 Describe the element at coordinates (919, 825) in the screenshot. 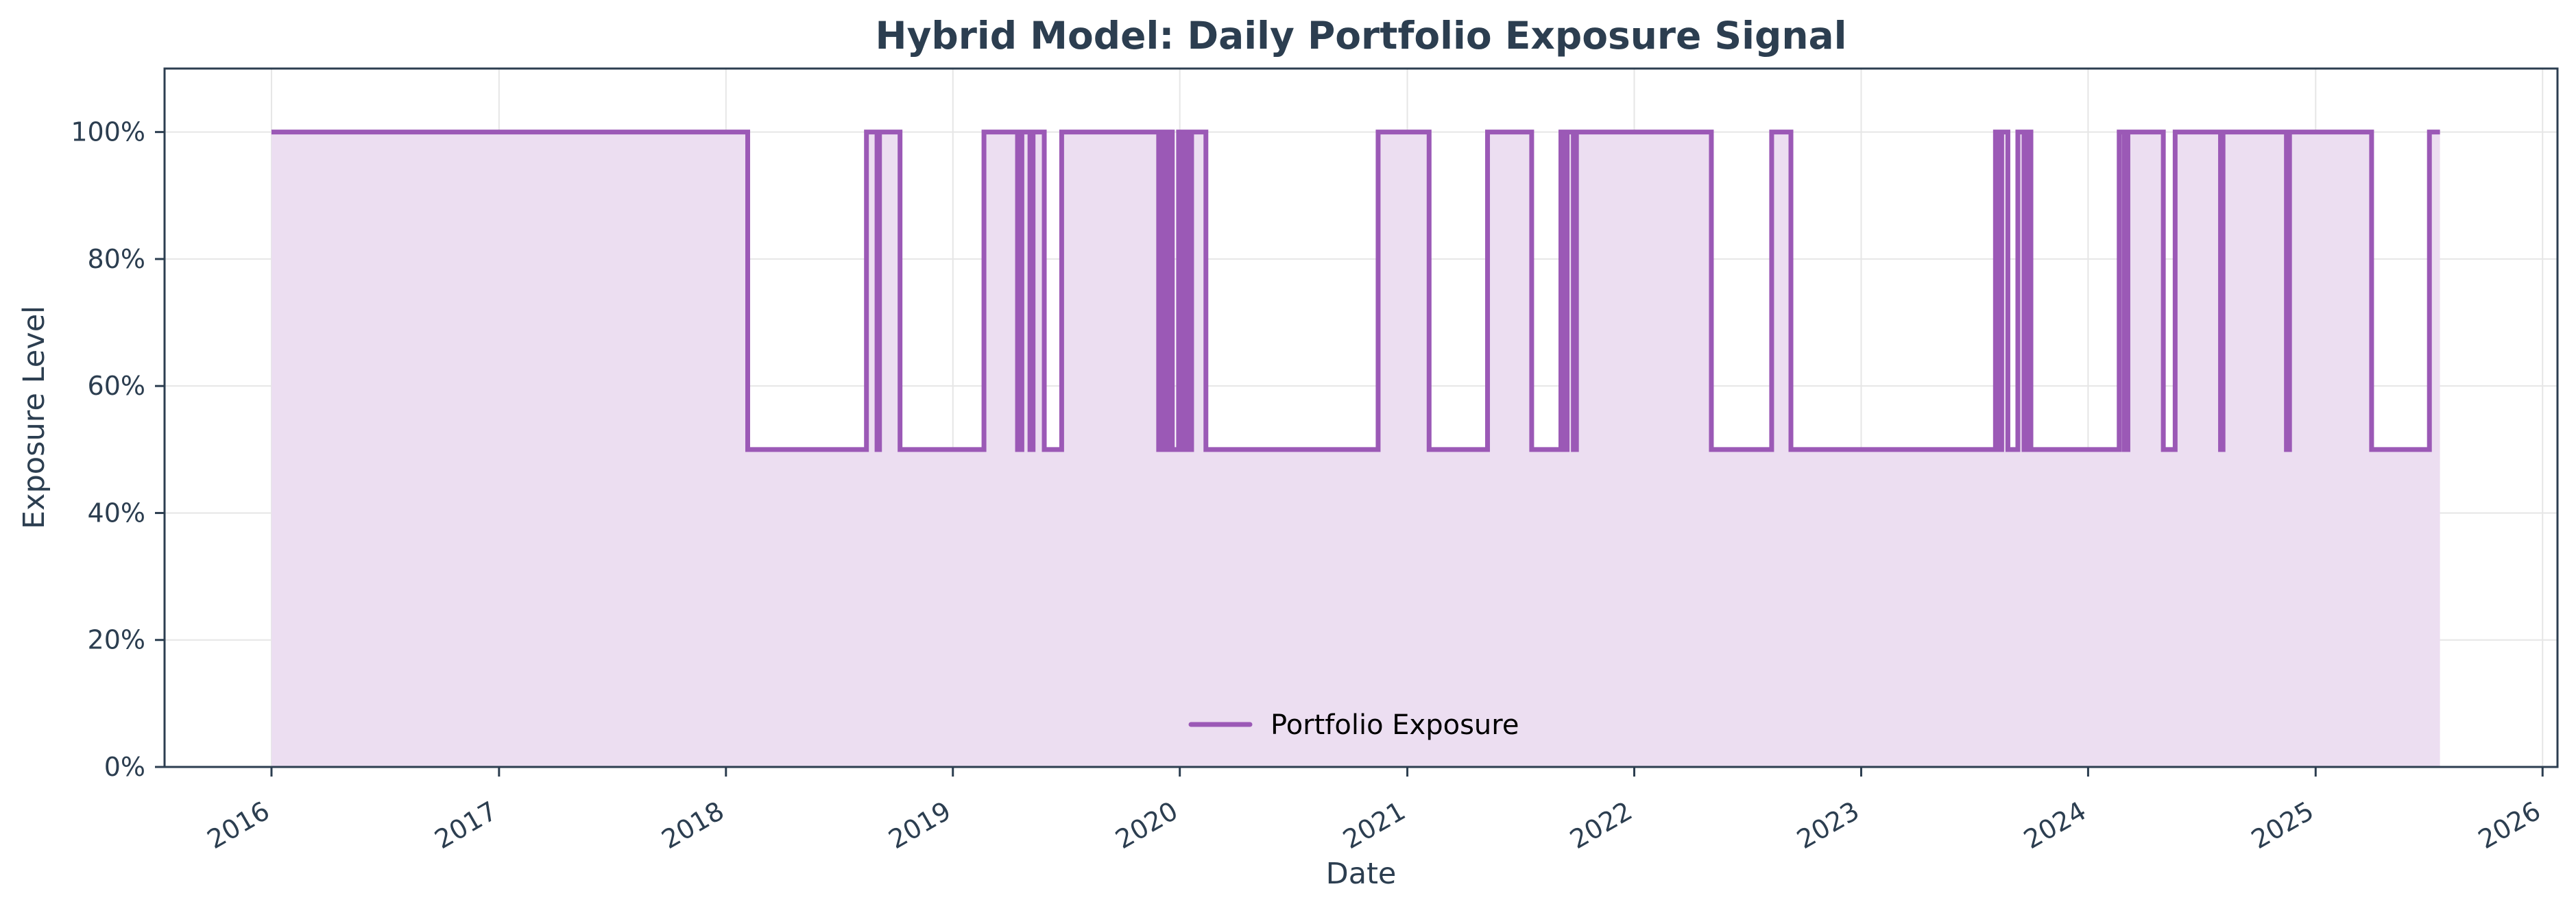

I see `x-tick-label: 2019` at that location.